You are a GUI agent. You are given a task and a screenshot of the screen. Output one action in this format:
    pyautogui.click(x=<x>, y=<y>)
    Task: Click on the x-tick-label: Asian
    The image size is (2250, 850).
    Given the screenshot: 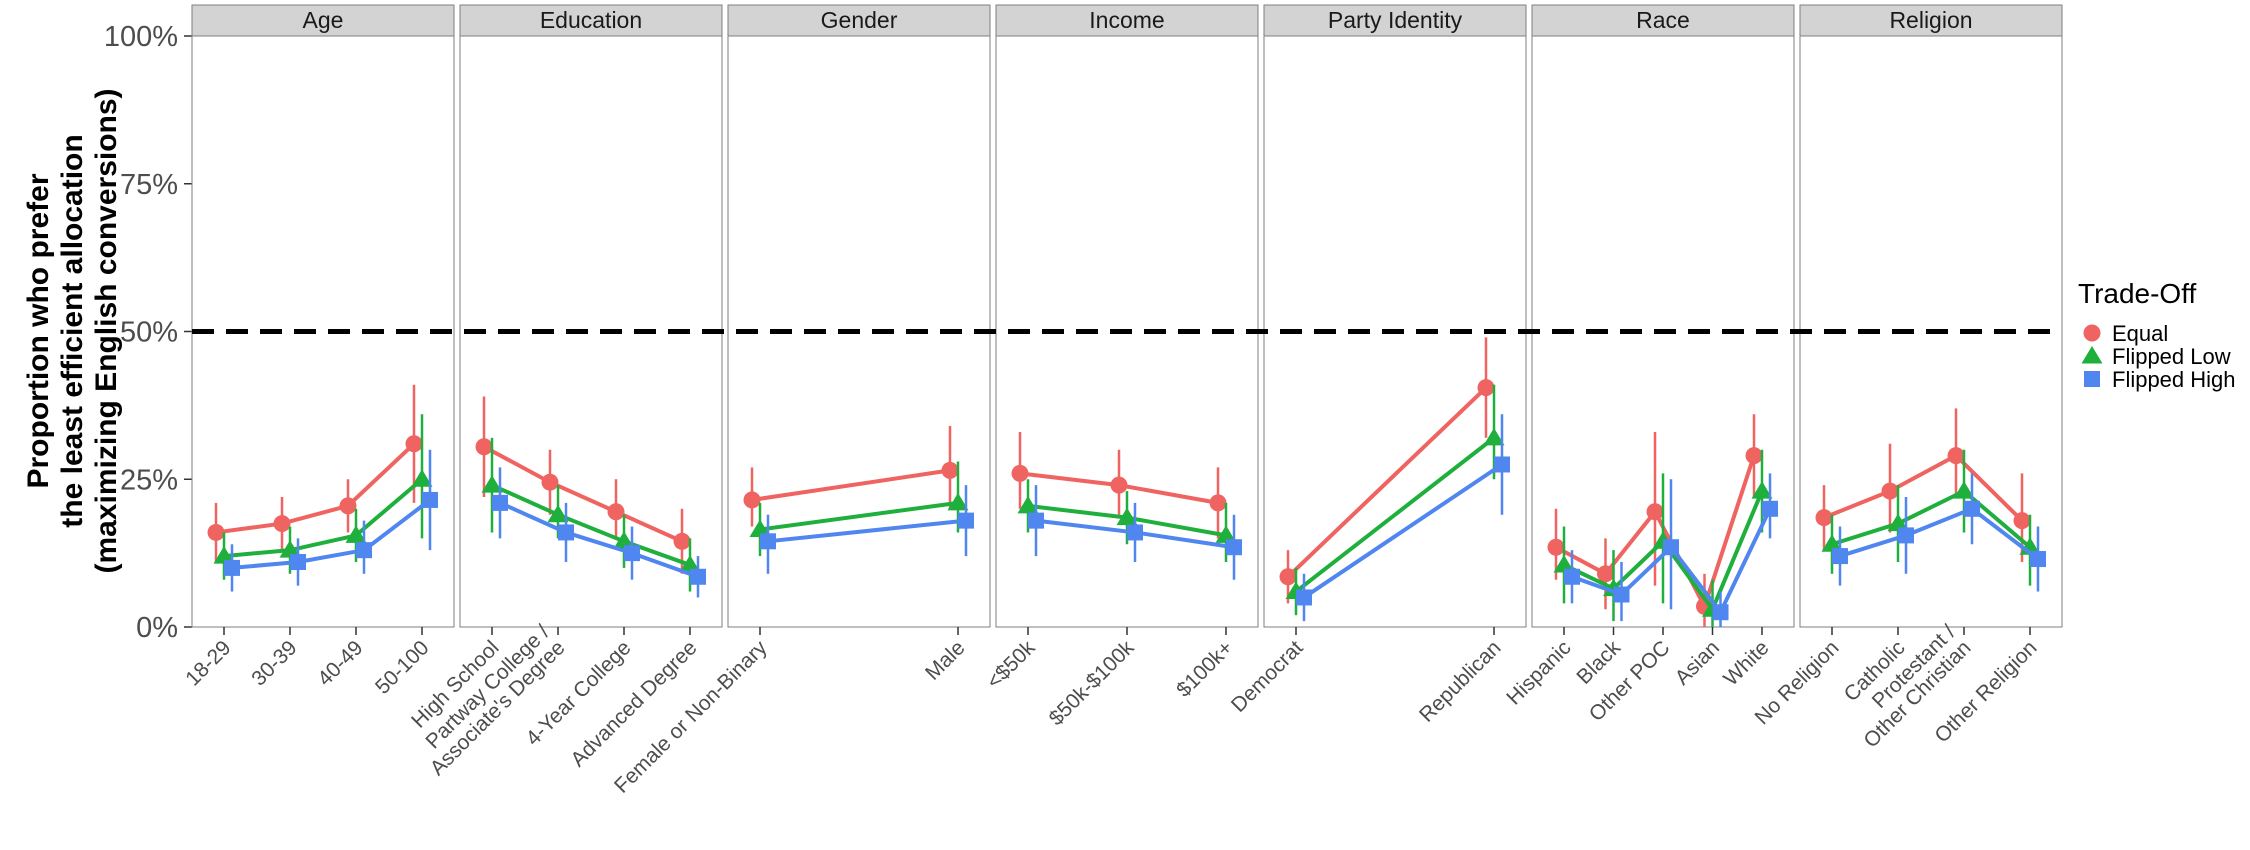 What is the action you would take?
    pyautogui.click(x=1697, y=662)
    